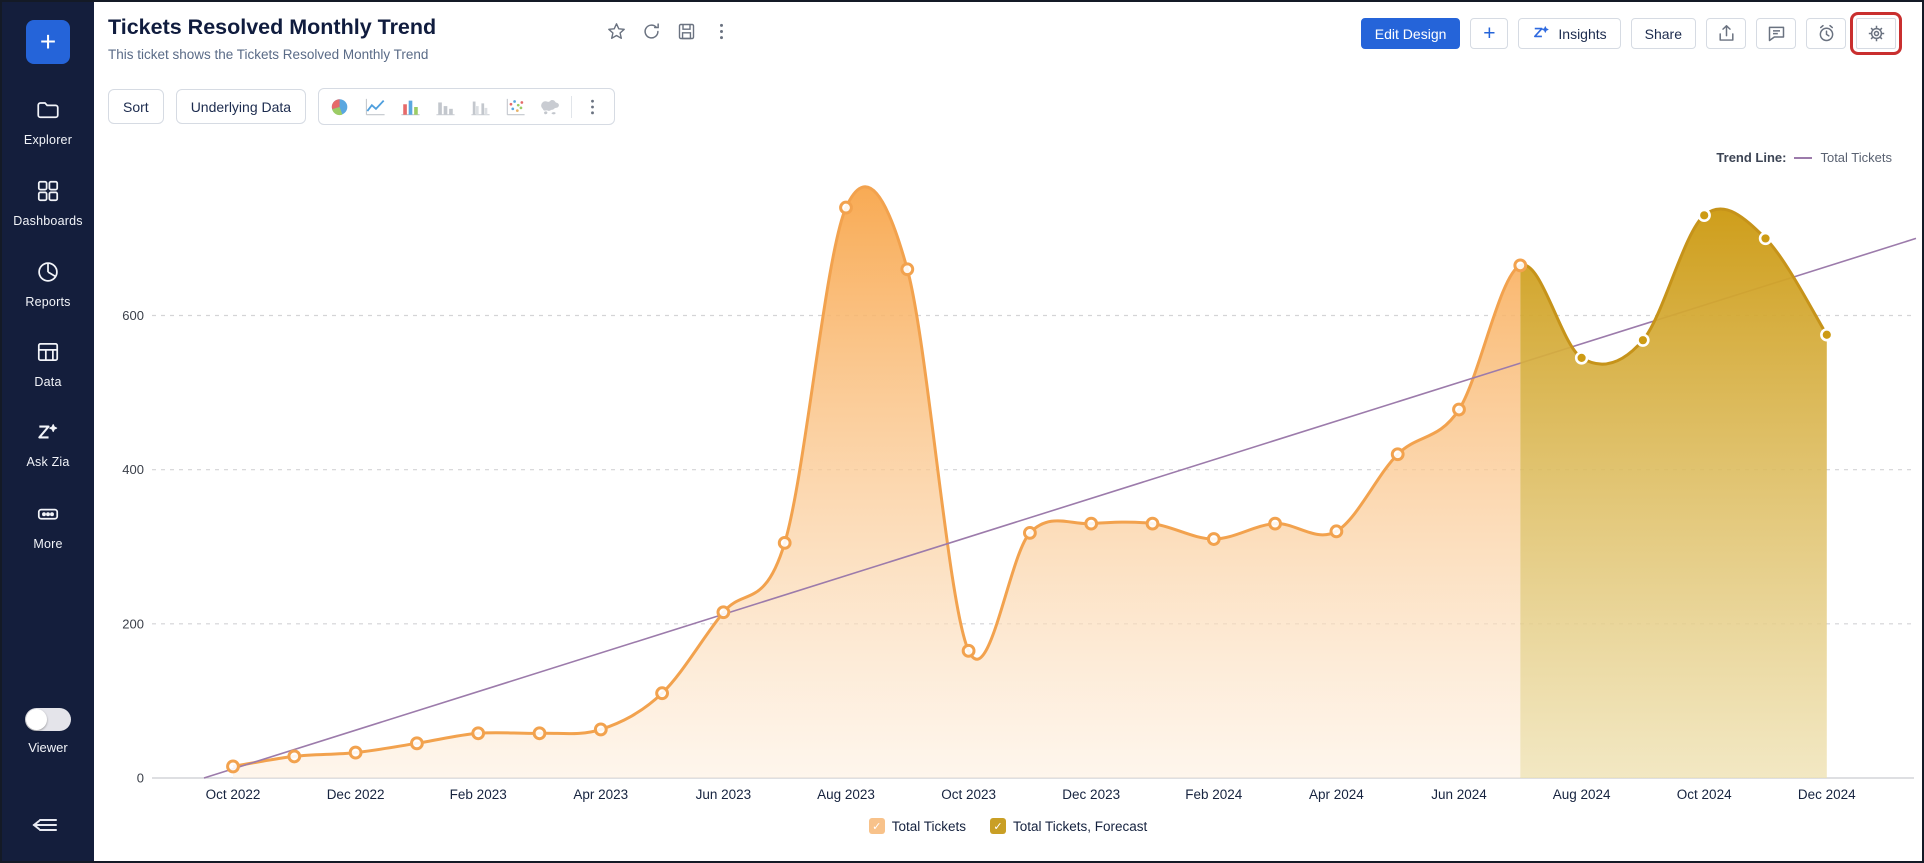 This screenshot has width=1924, height=863. What do you see at coordinates (48, 544) in the screenshot?
I see `sidebar-item-label: More` at bounding box center [48, 544].